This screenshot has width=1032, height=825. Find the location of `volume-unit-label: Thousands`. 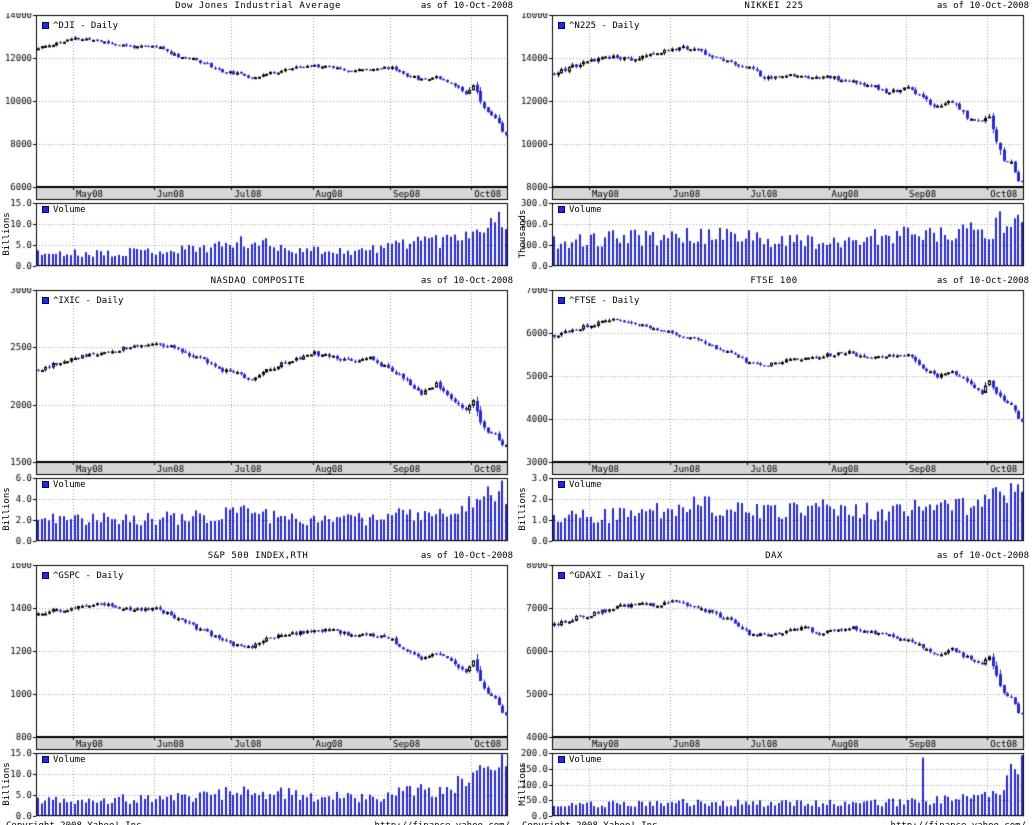

volume-unit-label: Thousands is located at coordinates (523, 234).